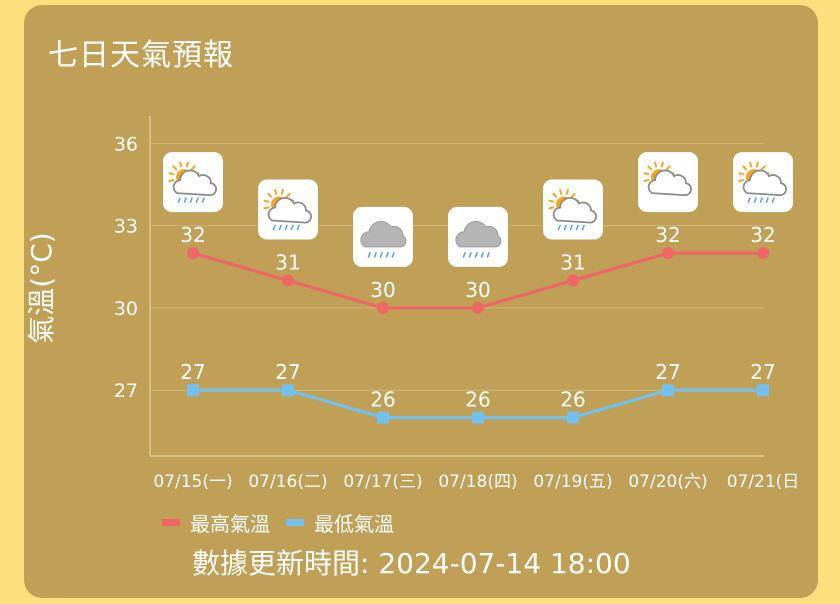 The image size is (840, 604). I want to click on legend-label-high: 最高氣溫, so click(230, 524).